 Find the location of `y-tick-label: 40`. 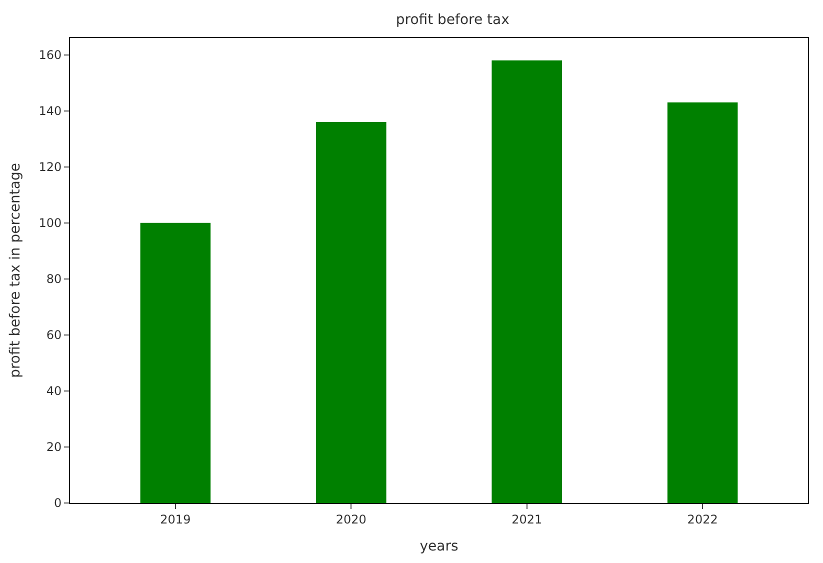

y-tick-label: 40 is located at coordinates (54, 391).